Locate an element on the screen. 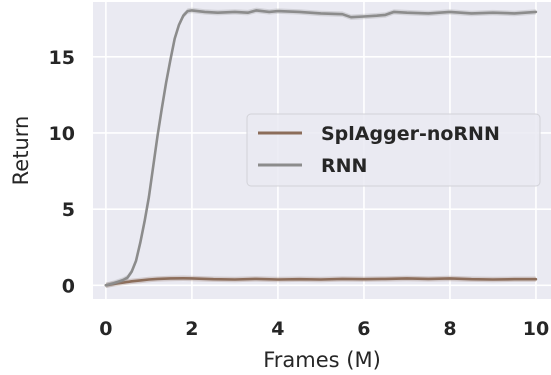 The width and height of the screenshot is (551, 375). y-tick-label: 15 is located at coordinates (62, 58).